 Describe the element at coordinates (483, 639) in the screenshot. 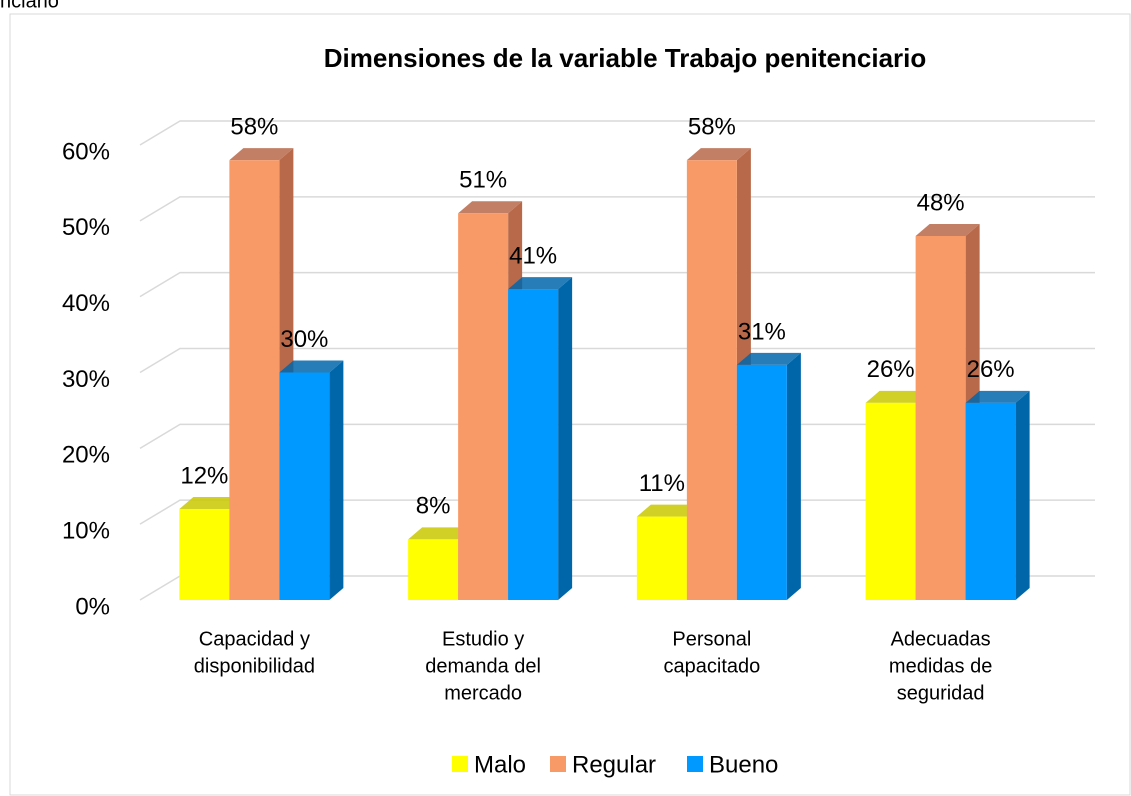

I see `x-tick-label: Estudio y` at that location.